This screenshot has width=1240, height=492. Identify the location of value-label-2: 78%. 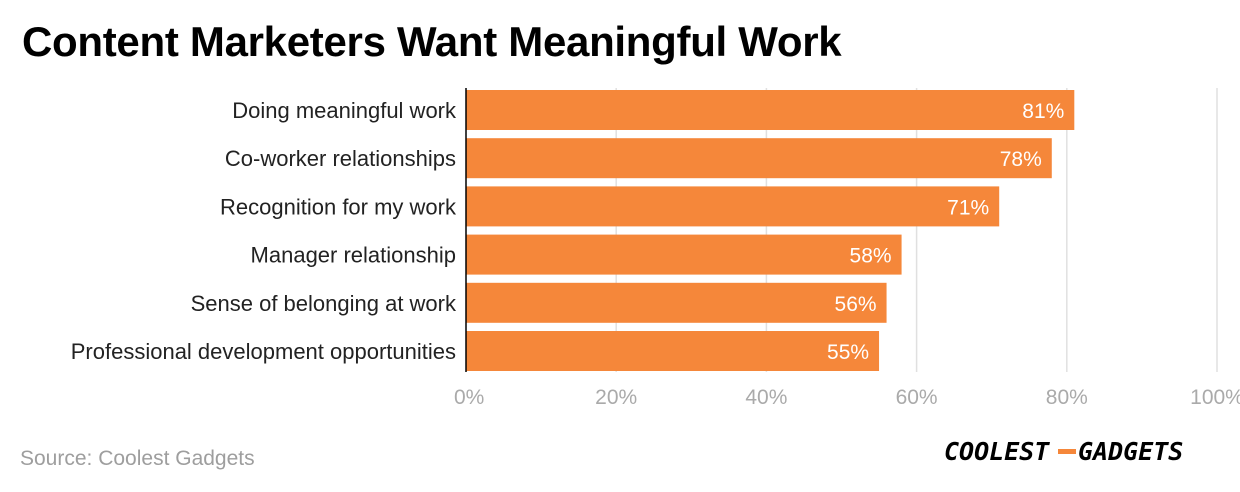
(1021, 159).